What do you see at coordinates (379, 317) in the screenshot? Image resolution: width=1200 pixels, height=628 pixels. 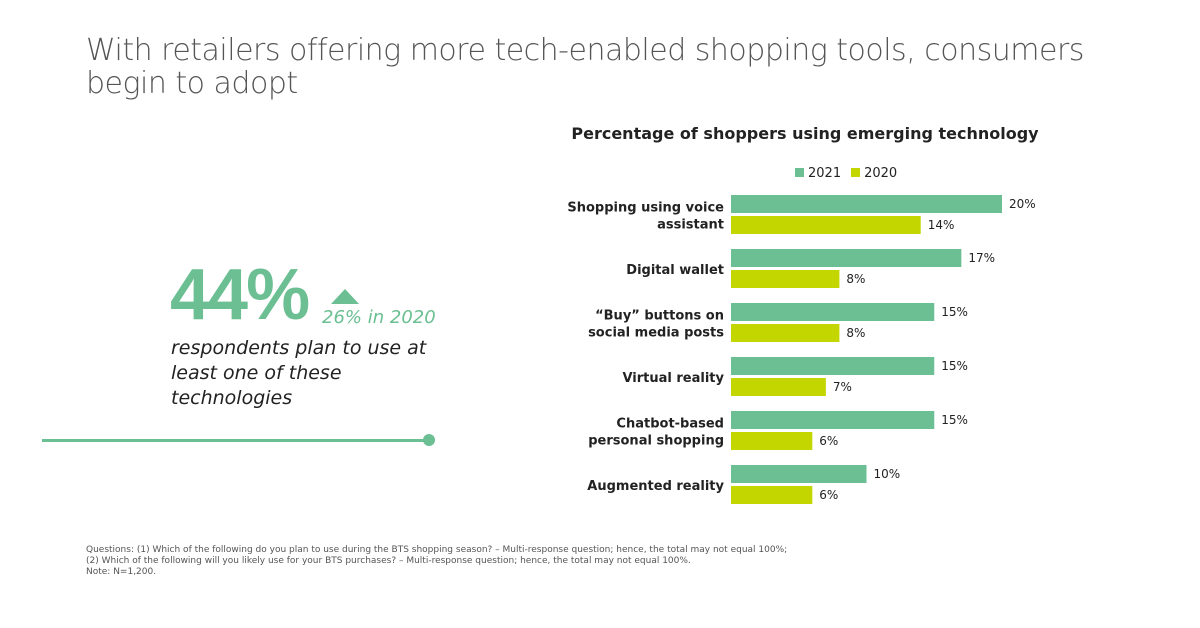 I see `stat-previous: 26% in 2020` at bounding box center [379, 317].